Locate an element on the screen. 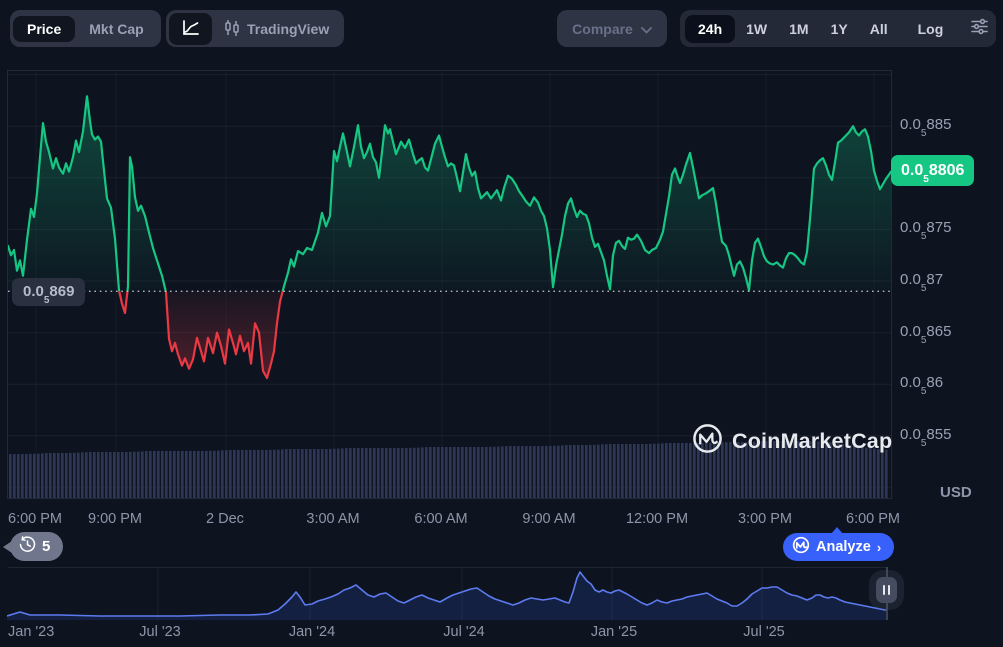 The image size is (1003, 647). line-chart-mode-button is located at coordinates (190, 28).